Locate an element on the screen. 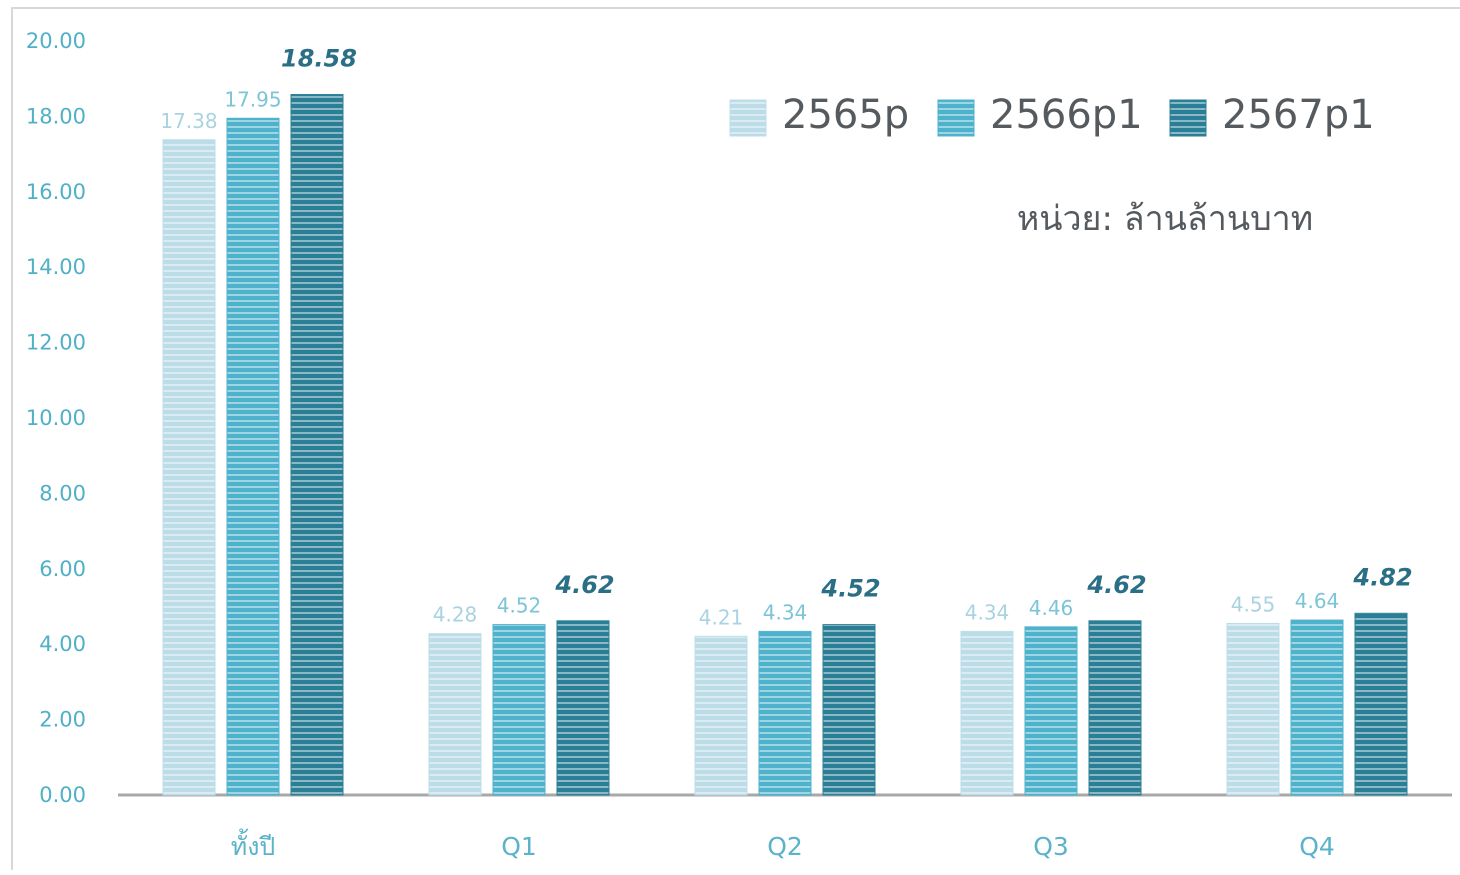 Image resolution: width=1460 pixels, height=875 pixels. legend-label: 2565p is located at coordinates (845, 115).